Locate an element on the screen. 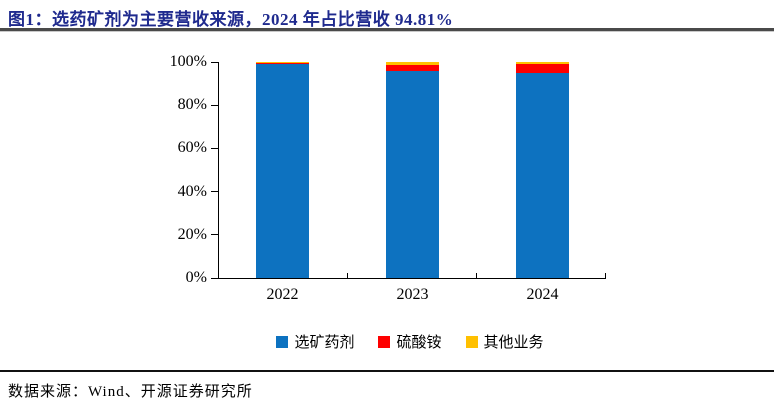 This screenshot has height=405, width=774. y-axis-label: 60% is located at coordinates (192, 148).